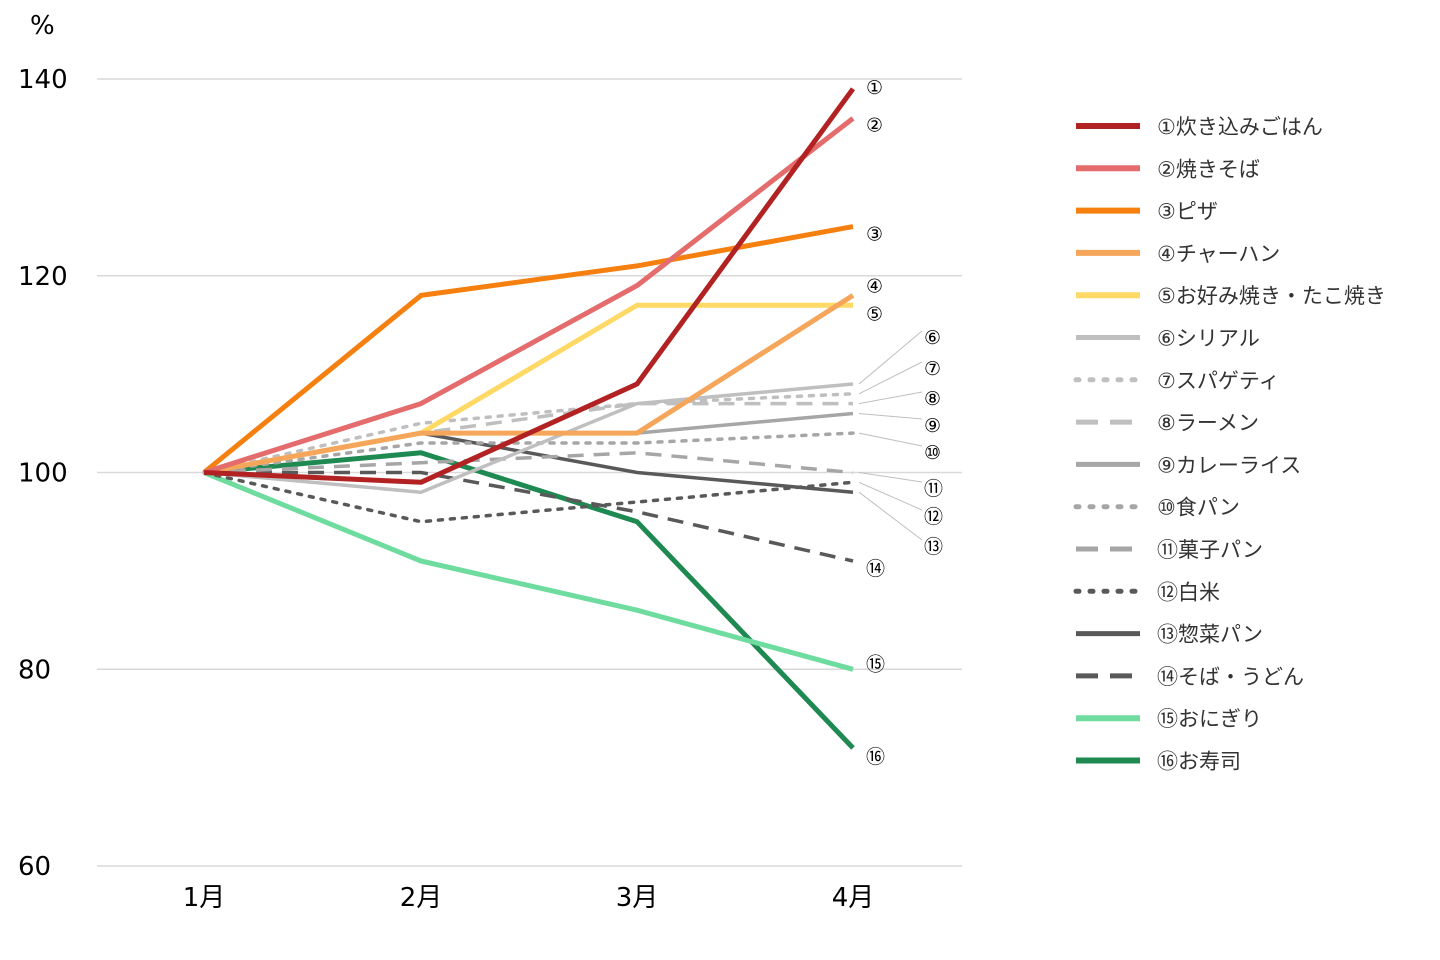  What do you see at coordinates (874, 125) in the screenshot?
I see `series-end-label: ②` at bounding box center [874, 125].